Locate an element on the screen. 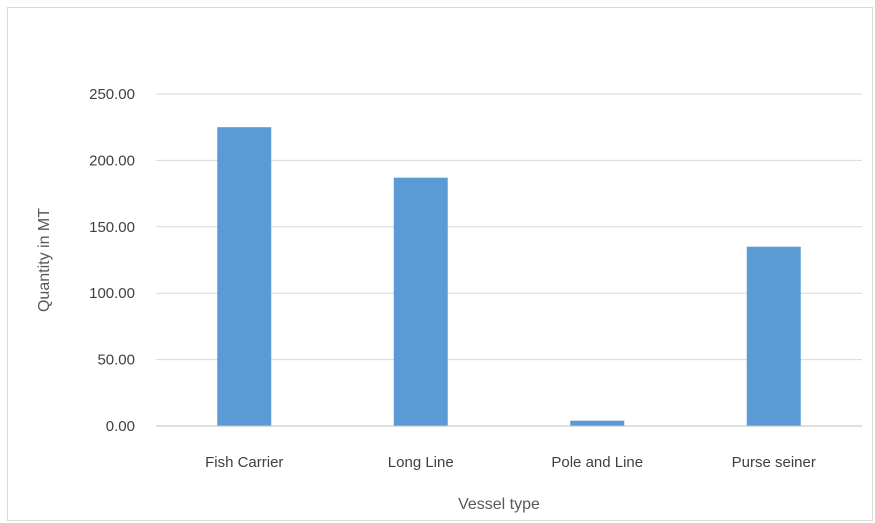  y-axis-title: Quantity in MT is located at coordinates (44, 260).